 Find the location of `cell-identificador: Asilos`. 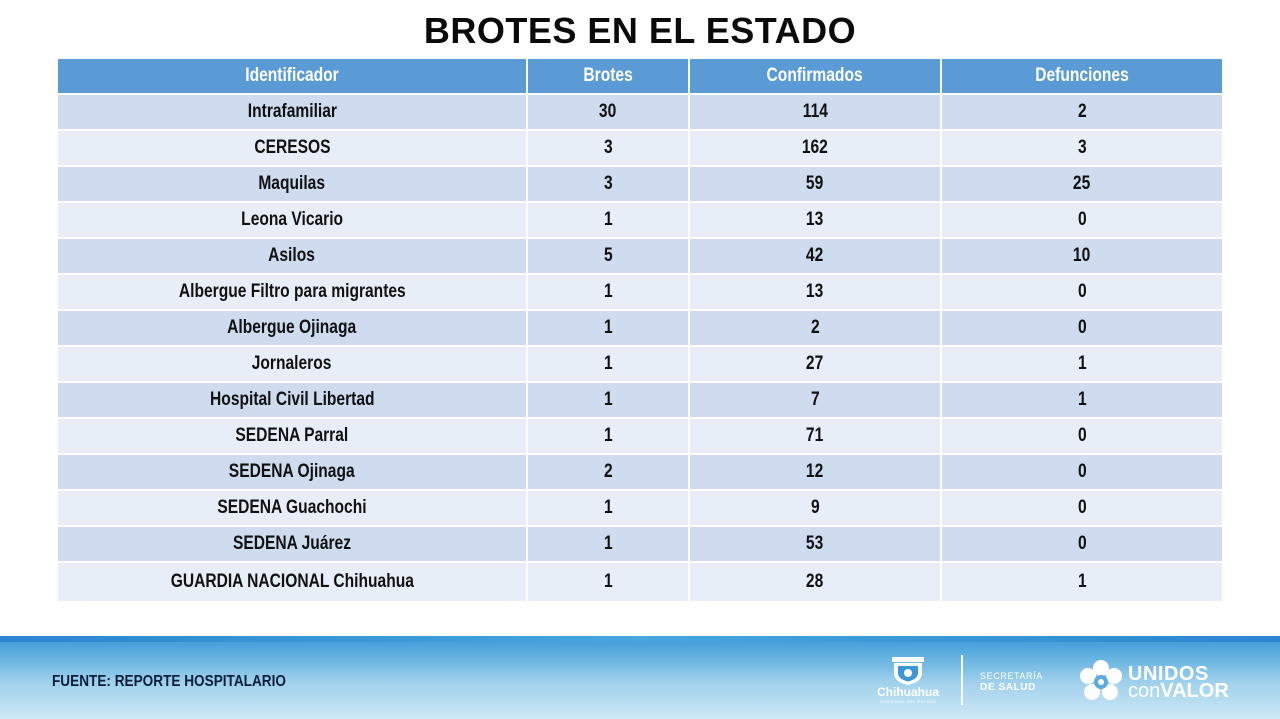

cell-identificador: Asilos is located at coordinates (293, 255).